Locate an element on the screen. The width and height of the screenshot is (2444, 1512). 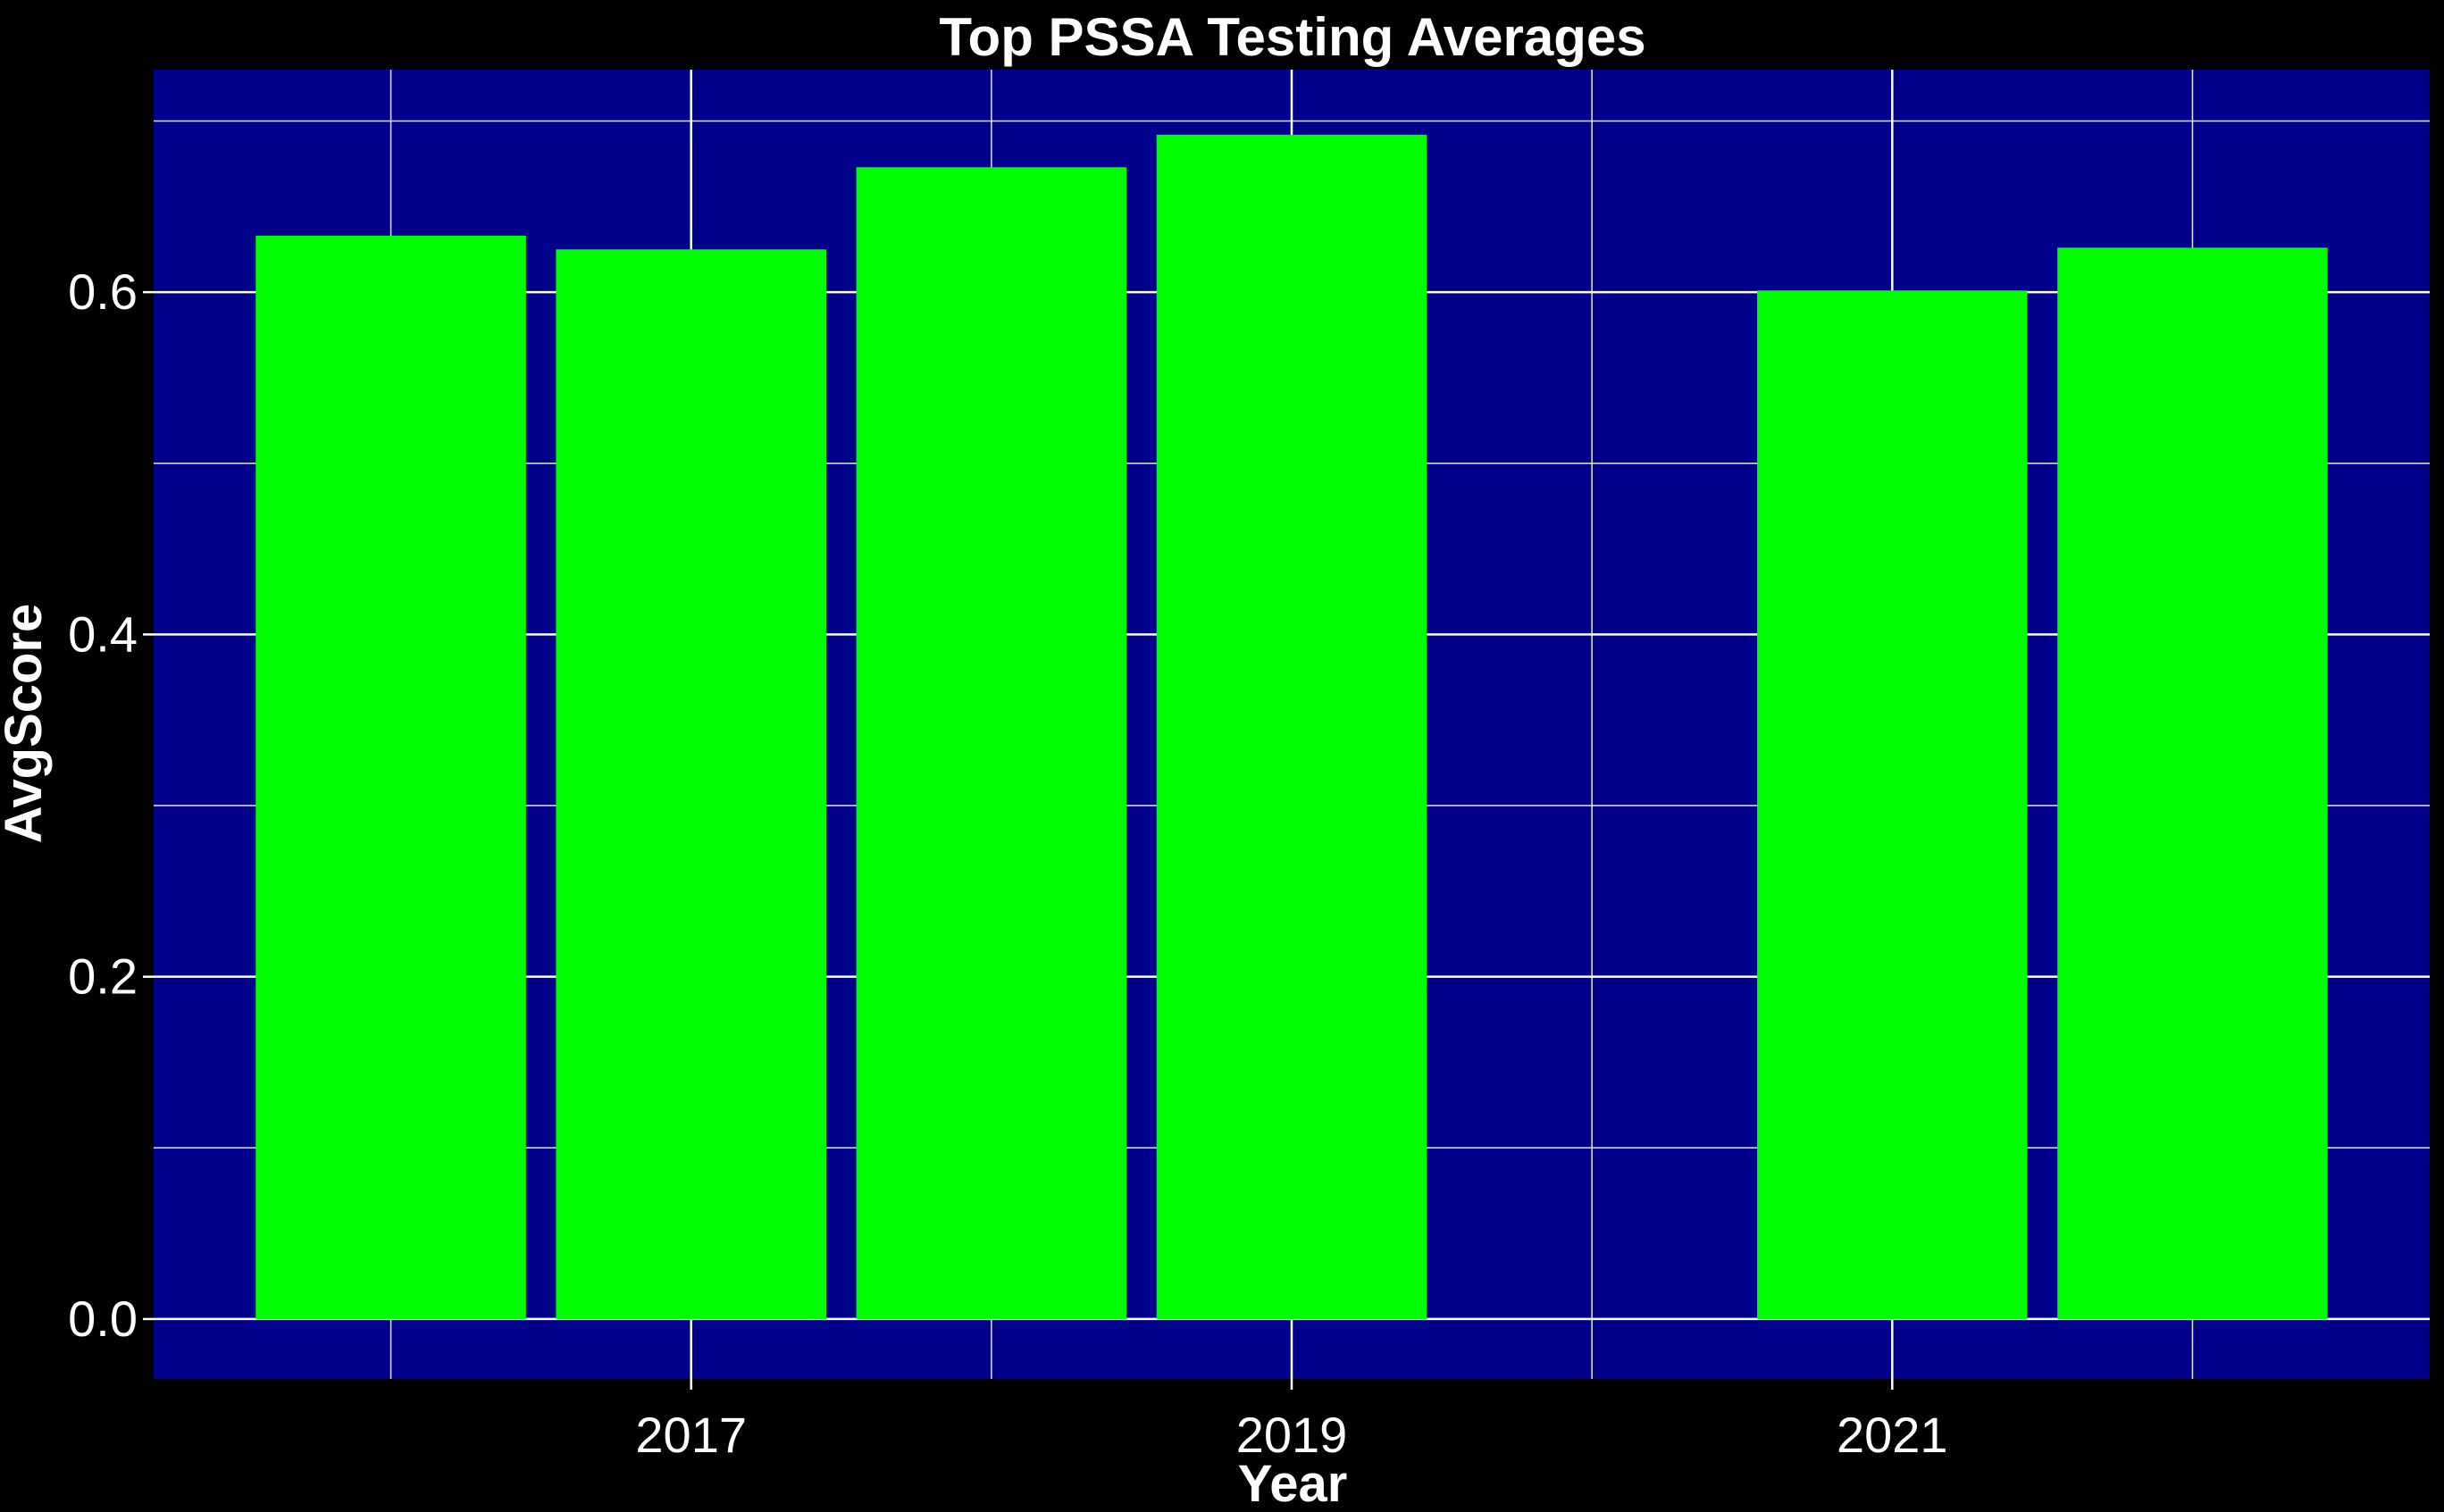
y-axis-title: AvgScore is located at coordinates (26, 724).